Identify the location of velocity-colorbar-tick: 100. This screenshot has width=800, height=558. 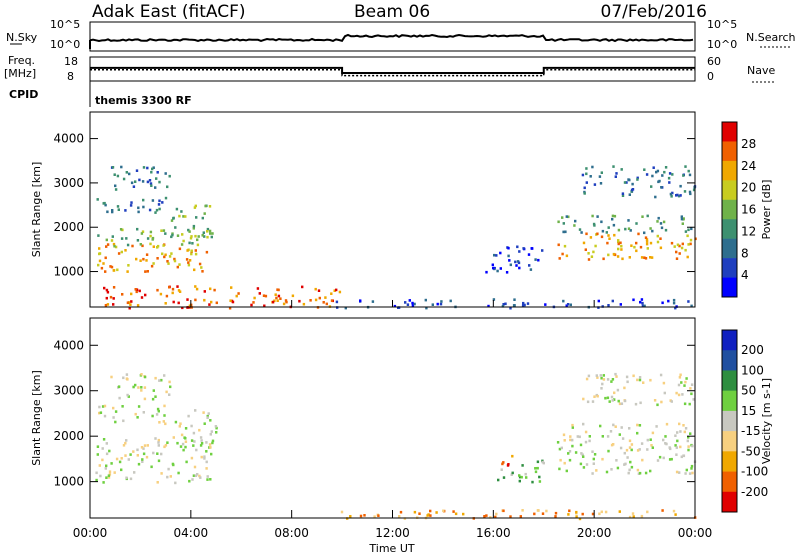
(752, 370).